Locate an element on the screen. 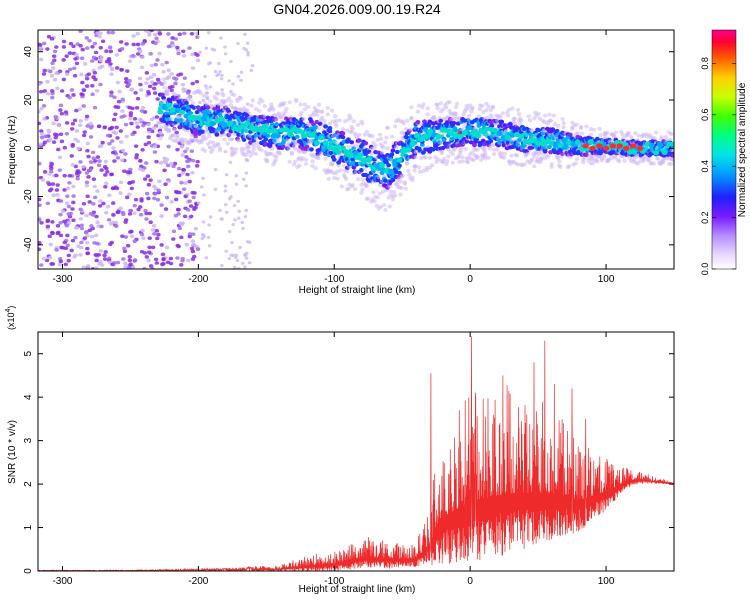  colorbar-tick-label: 0.0 is located at coordinates (705, 269).